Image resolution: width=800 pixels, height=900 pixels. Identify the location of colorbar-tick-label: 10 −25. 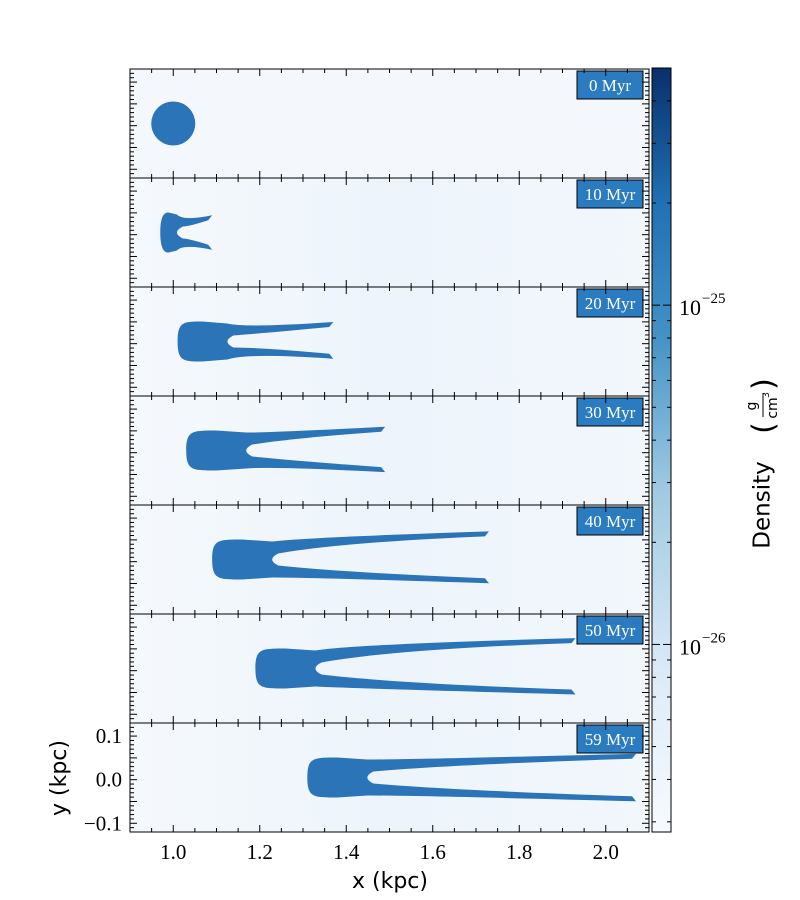
(702, 305).